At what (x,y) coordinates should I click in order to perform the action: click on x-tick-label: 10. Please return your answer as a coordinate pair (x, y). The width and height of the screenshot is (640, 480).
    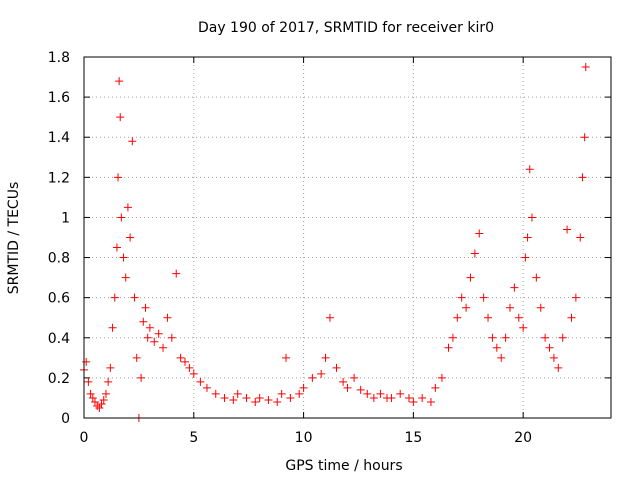
    Looking at the image, I should click on (304, 438).